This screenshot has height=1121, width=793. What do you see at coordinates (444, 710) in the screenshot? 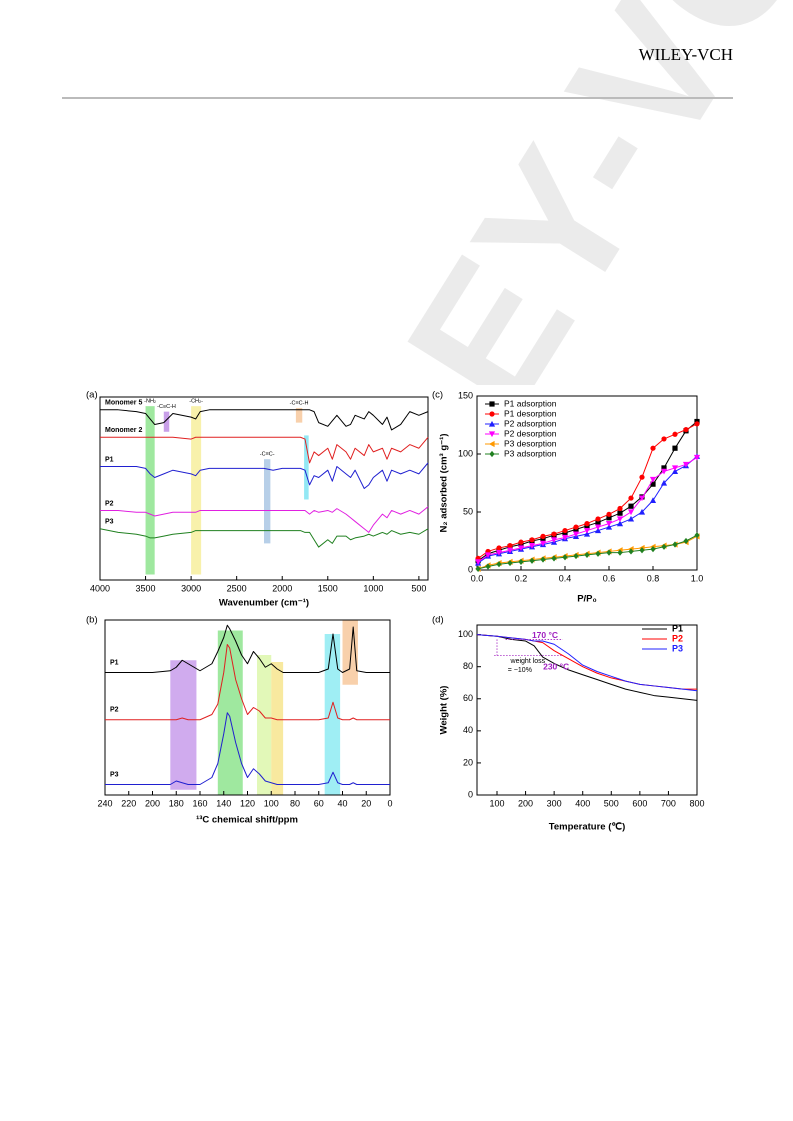
I see `y-axis-label: Weight (%)` at bounding box center [444, 710].